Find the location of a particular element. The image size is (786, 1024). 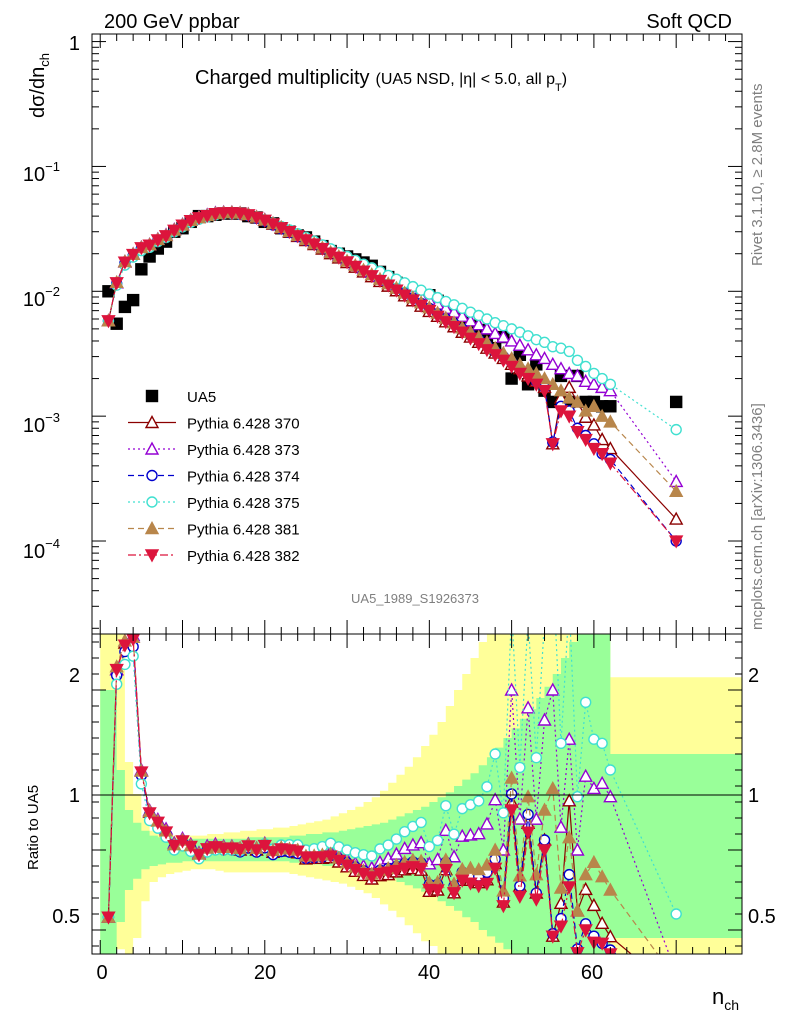

x-tick-0: 0 is located at coordinates (101, 973).